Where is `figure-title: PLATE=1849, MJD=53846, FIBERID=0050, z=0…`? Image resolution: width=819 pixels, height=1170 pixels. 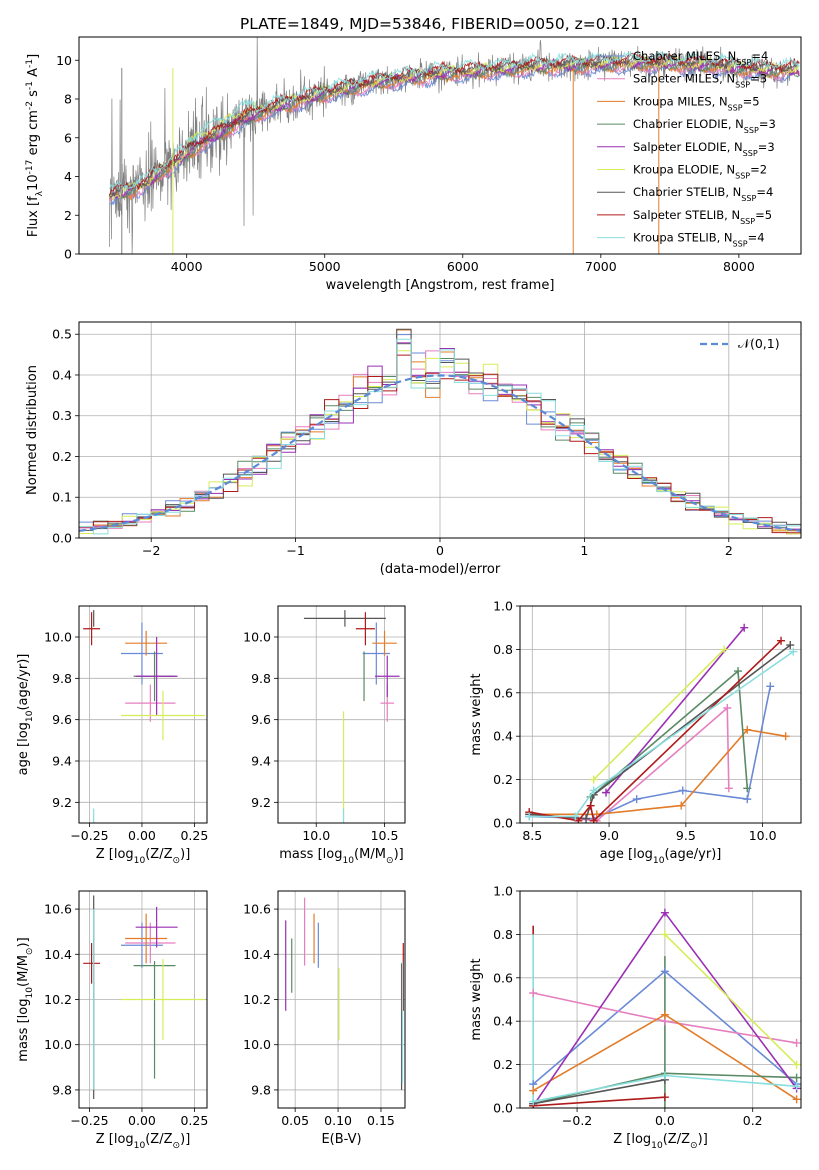
figure-title: PLATE=1849, MJD=53846, FIBERID=0050, z=0… is located at coordinates (440, 24).